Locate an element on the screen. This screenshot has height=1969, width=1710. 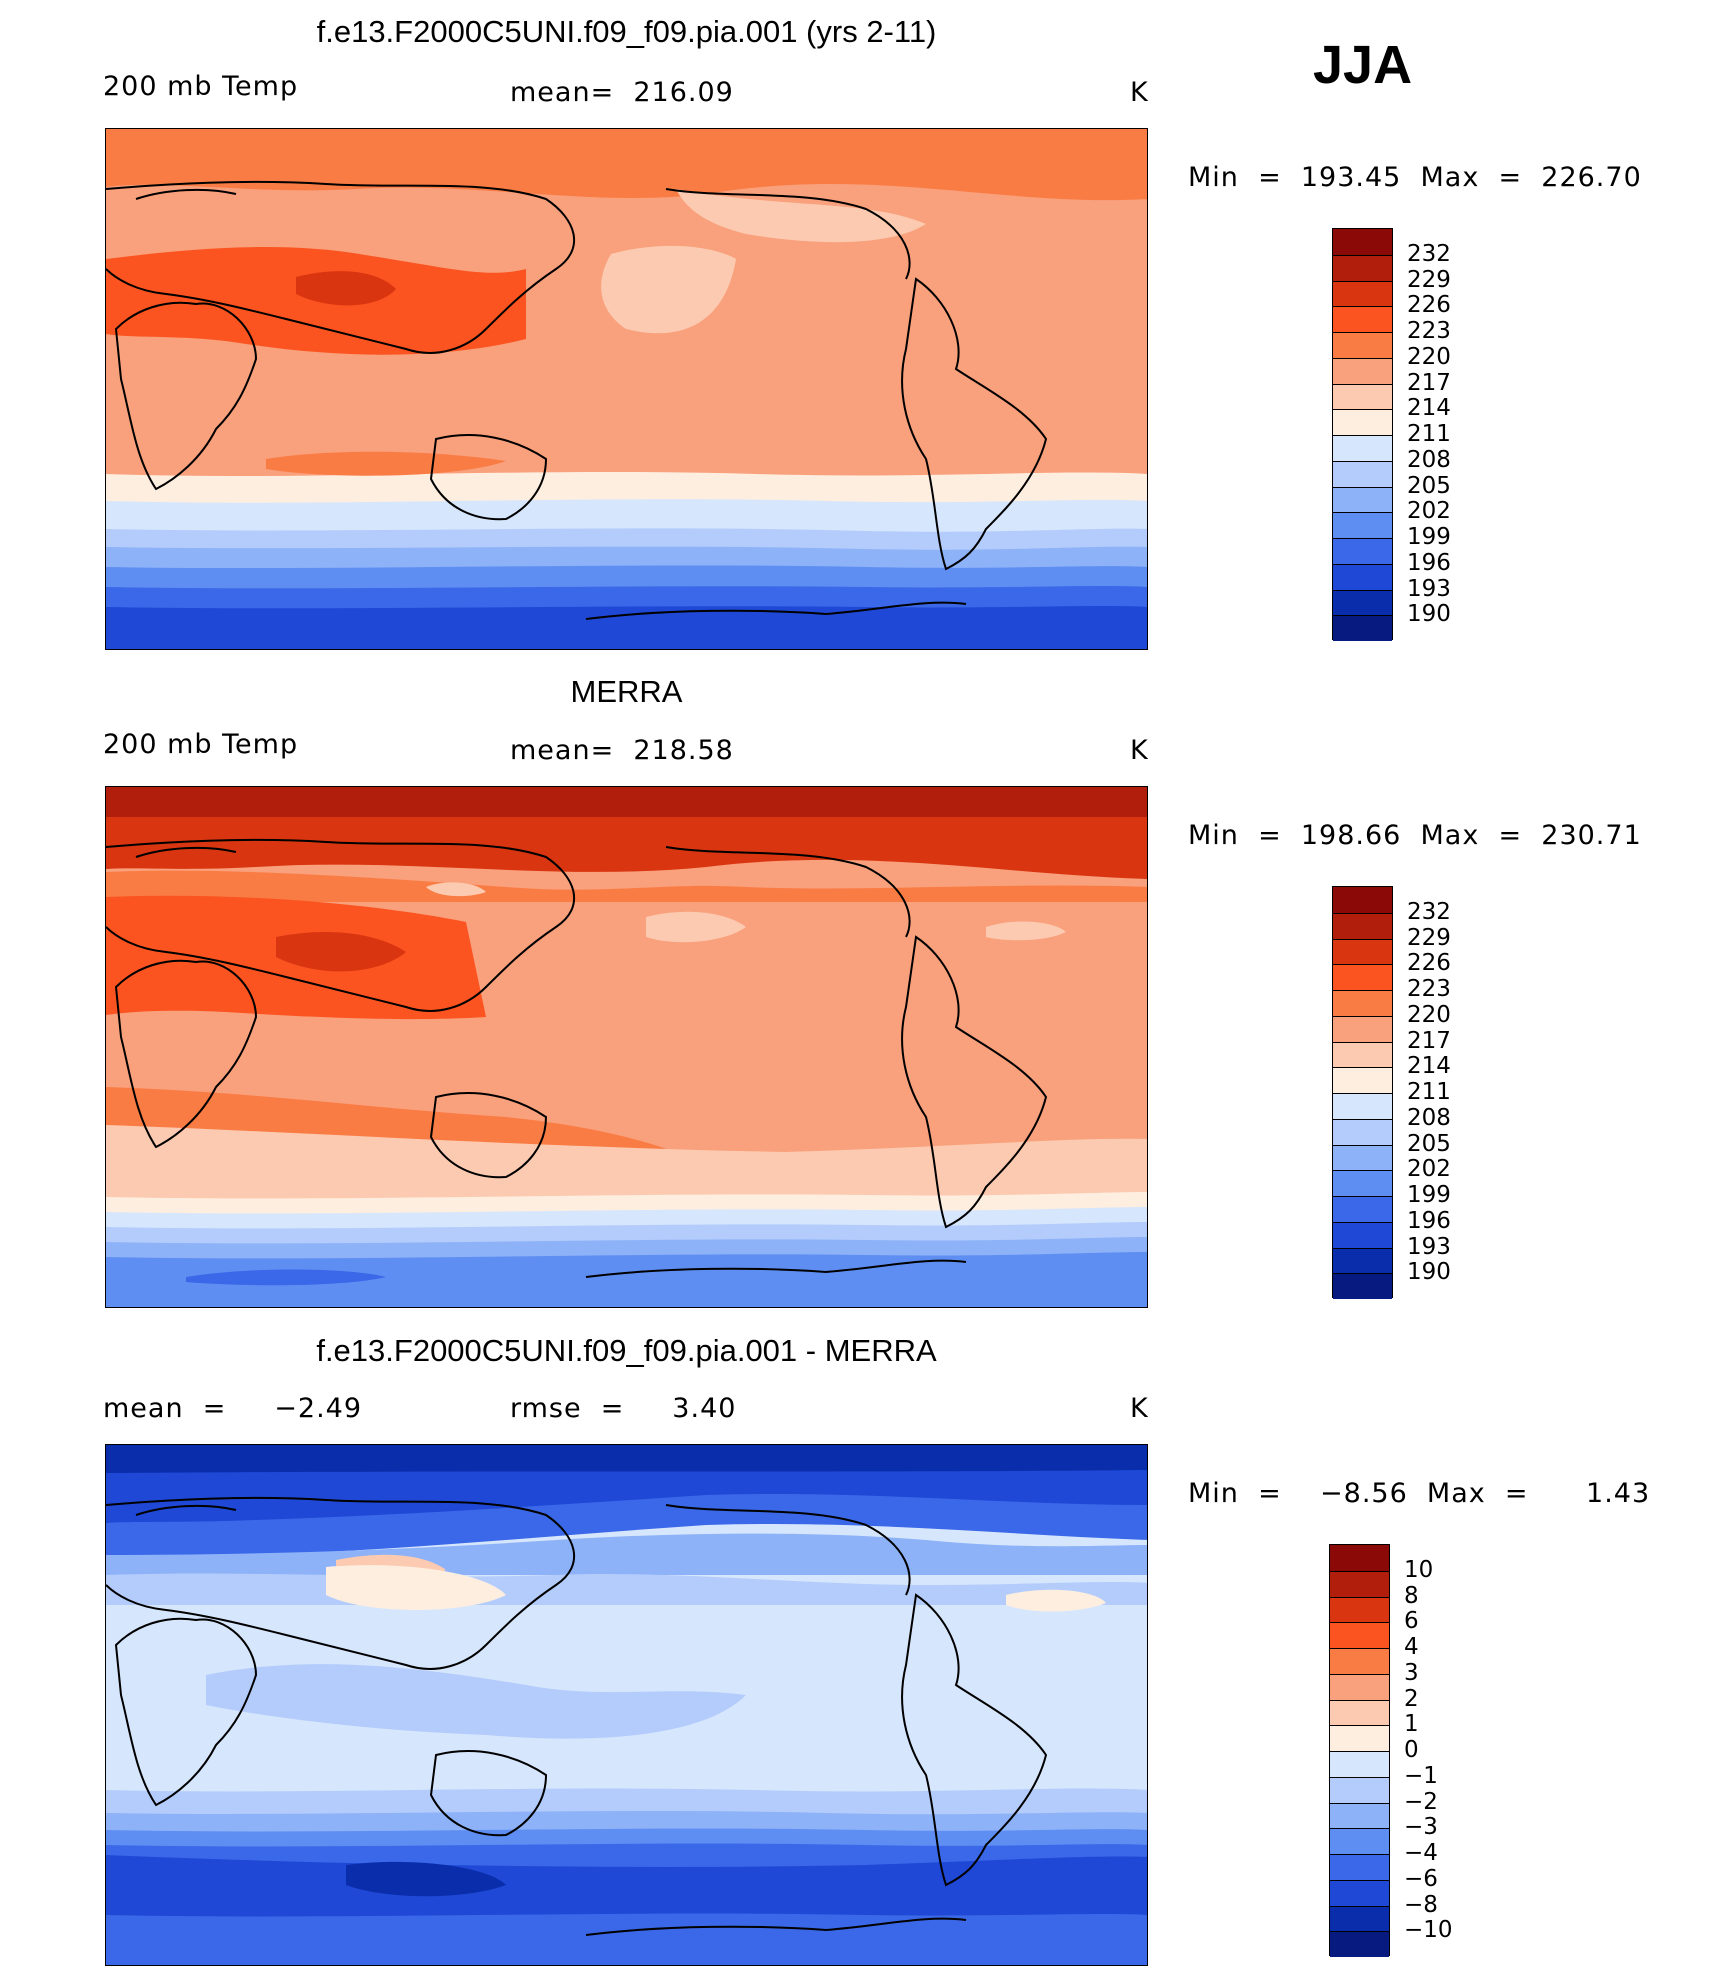
panel-1-mean-label: mean= 216.09 is located at coordinates (622, 92).